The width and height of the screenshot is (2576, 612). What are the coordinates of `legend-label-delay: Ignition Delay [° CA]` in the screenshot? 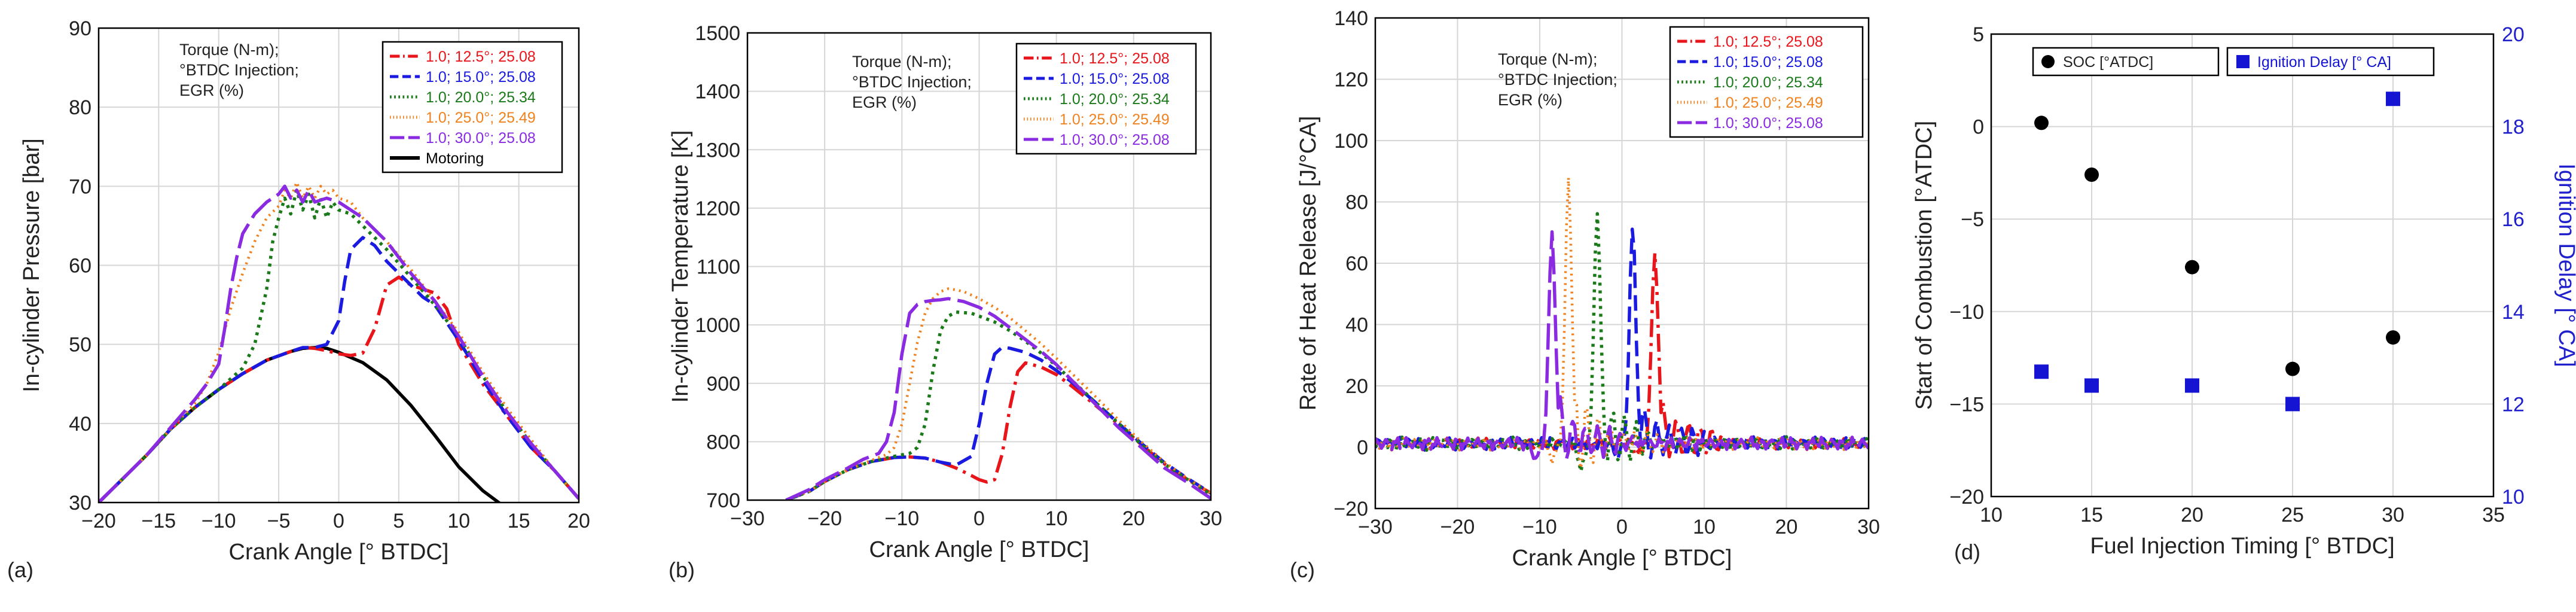 It's located at (2324, 63).